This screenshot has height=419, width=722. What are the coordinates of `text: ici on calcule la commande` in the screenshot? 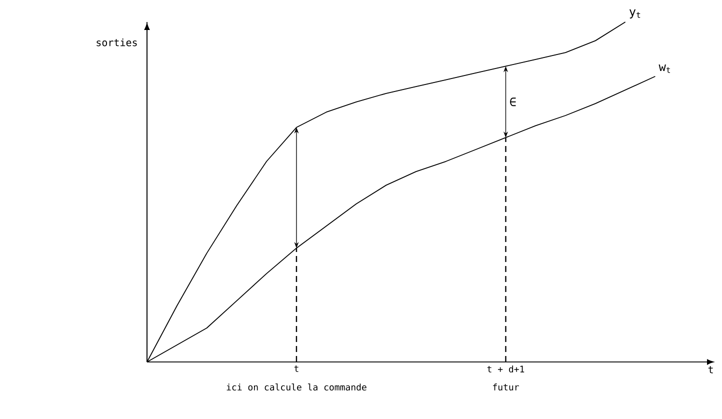 It's located at (296, 387).